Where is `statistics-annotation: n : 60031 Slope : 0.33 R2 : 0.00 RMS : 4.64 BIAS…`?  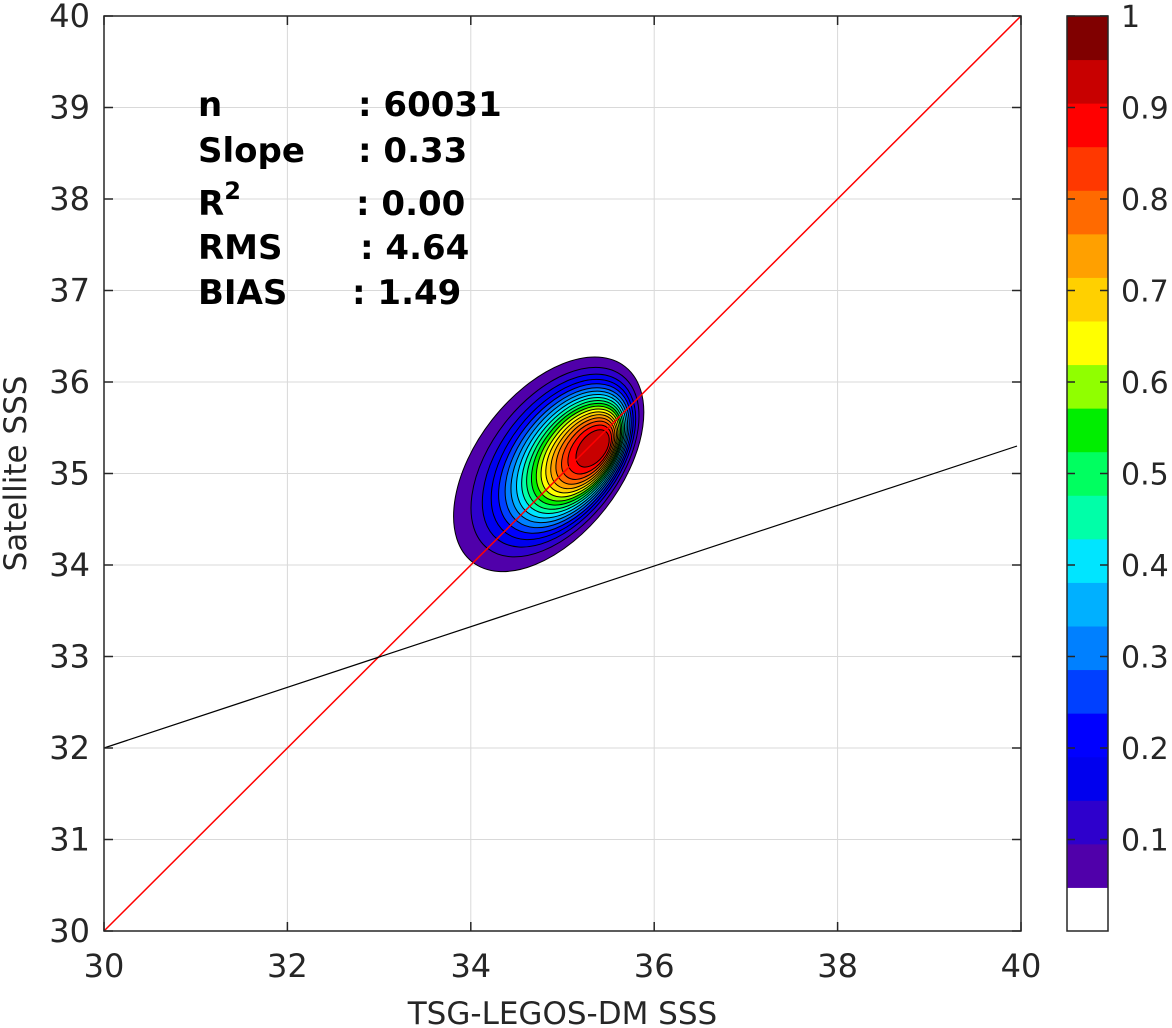 statistics-annotation: n : 60031 Slope : 0.33 R2 : 0.00 RMS : 4.64 BIAS… is located at coordinates (350, 199).